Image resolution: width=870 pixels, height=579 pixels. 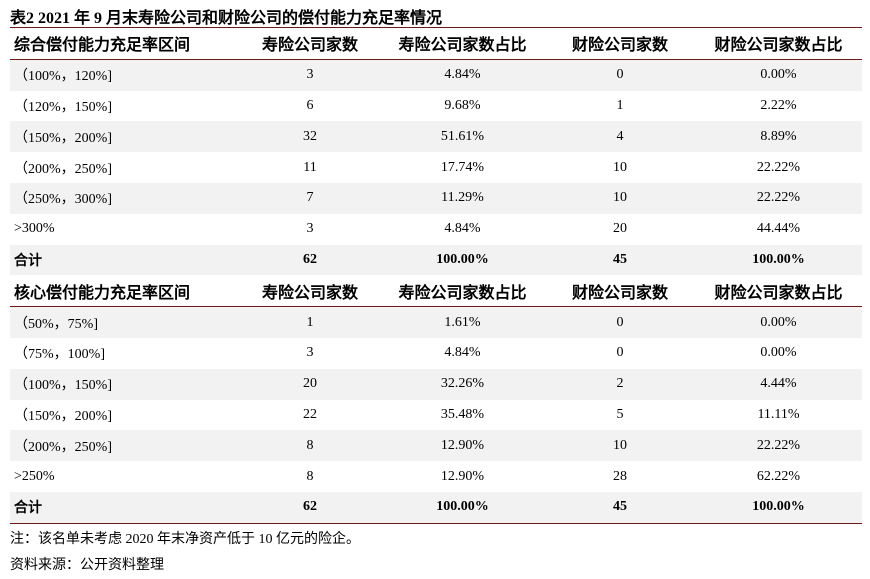 I want to click on cell: 17.74%, so click(x=462, y=167).